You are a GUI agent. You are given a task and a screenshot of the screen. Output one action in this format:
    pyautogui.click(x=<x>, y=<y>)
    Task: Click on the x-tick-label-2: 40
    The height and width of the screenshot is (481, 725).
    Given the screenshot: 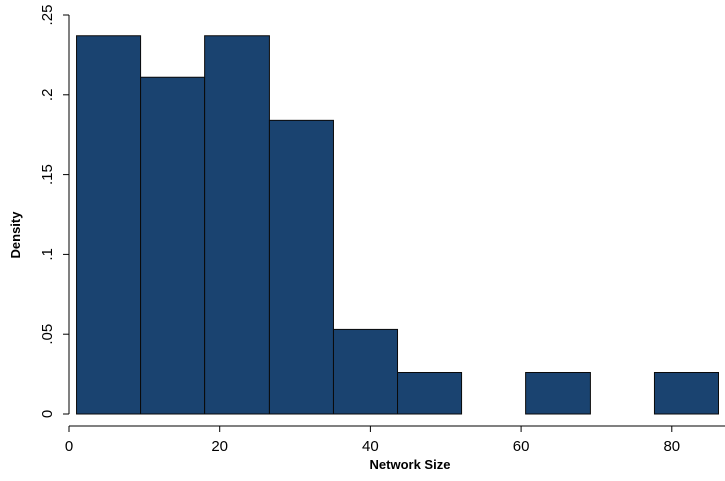 What is the action you would take?
    pyautogui.click(x=370, y=446)
    